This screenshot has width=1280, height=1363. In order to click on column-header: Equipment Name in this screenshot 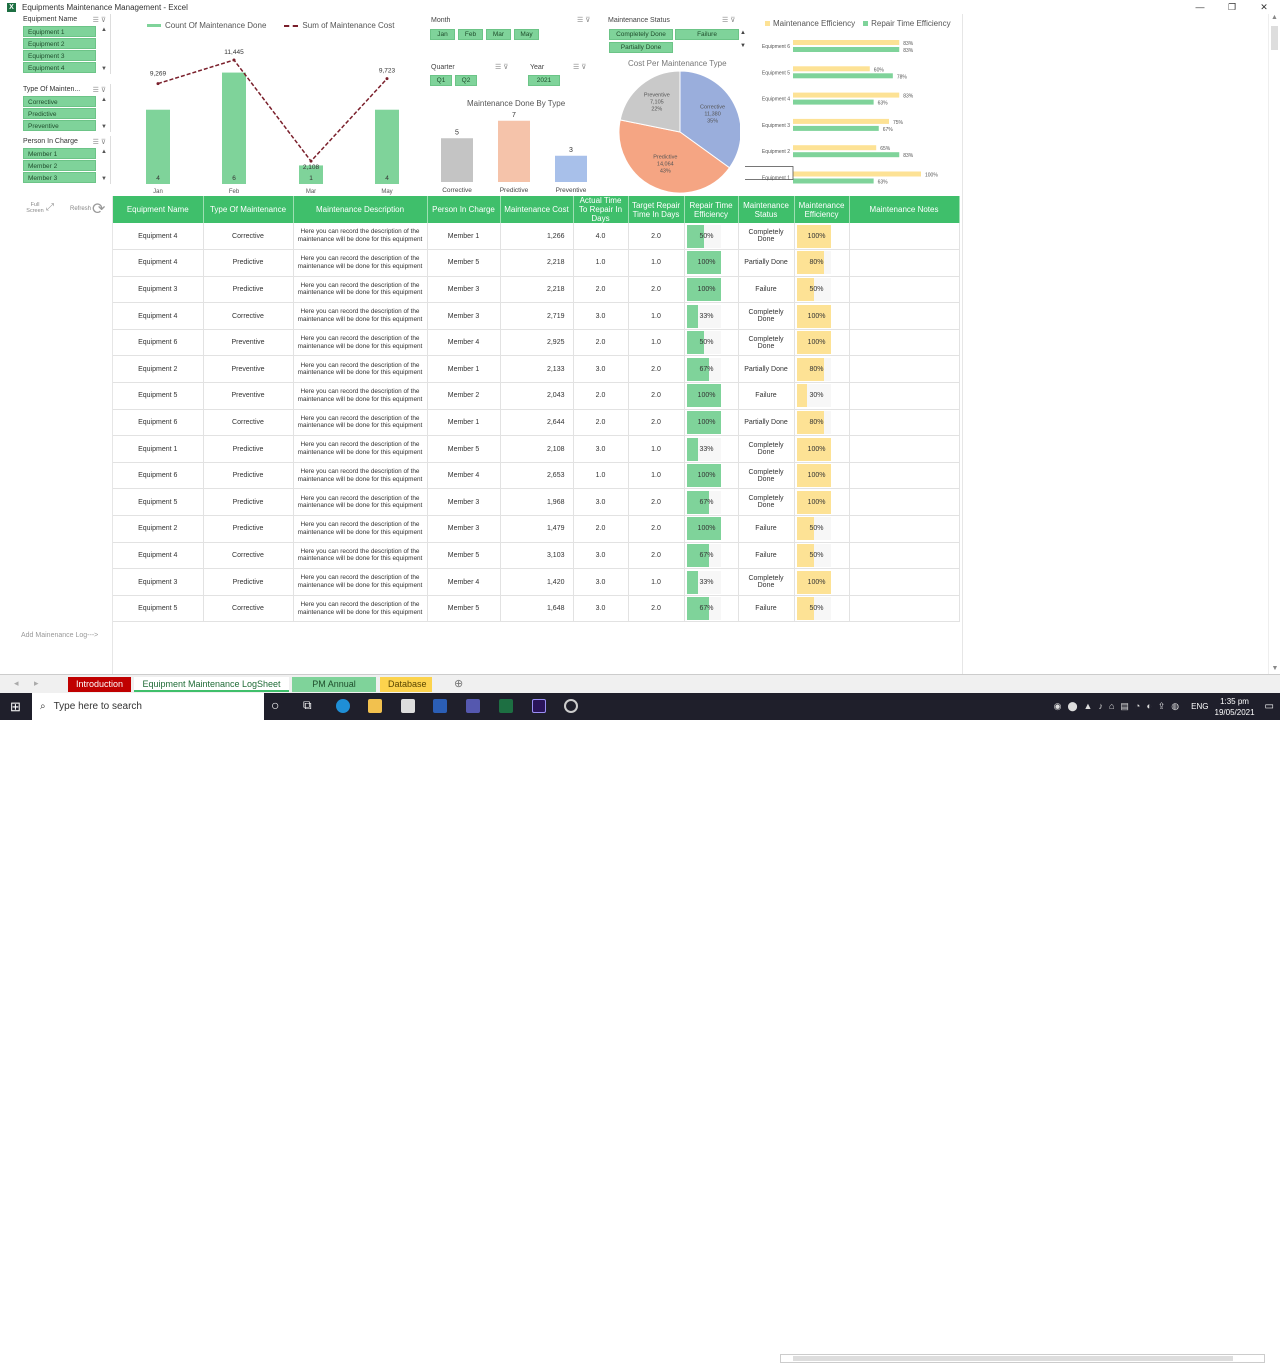, I will do `click(158, 209)`.